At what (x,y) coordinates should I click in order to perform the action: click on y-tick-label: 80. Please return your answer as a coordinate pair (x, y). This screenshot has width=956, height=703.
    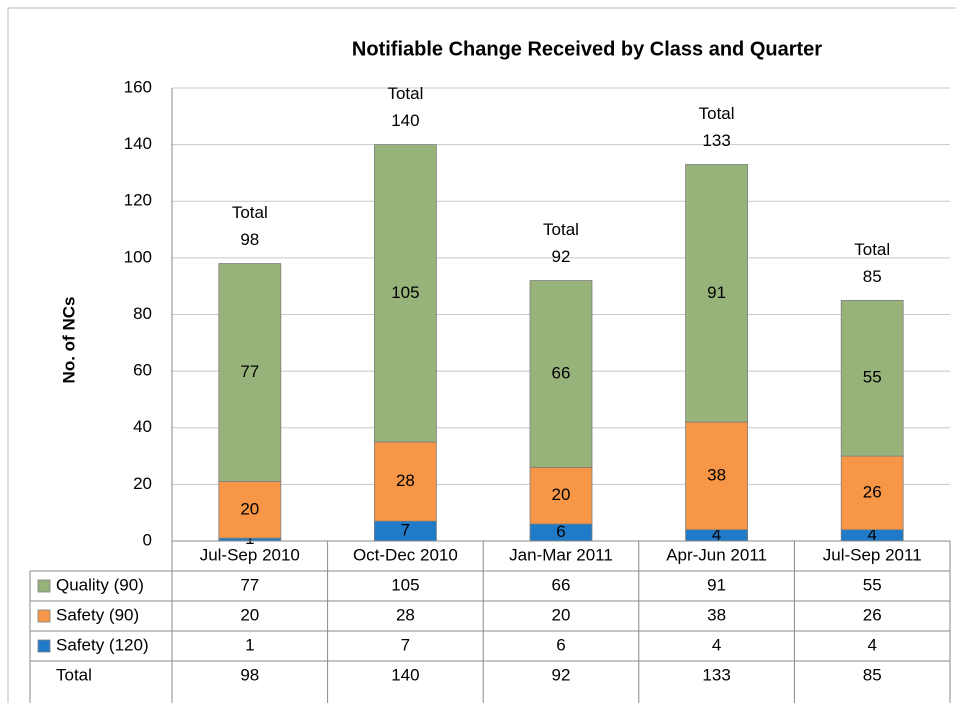
    Looking at the image, I should click on (142, 313).